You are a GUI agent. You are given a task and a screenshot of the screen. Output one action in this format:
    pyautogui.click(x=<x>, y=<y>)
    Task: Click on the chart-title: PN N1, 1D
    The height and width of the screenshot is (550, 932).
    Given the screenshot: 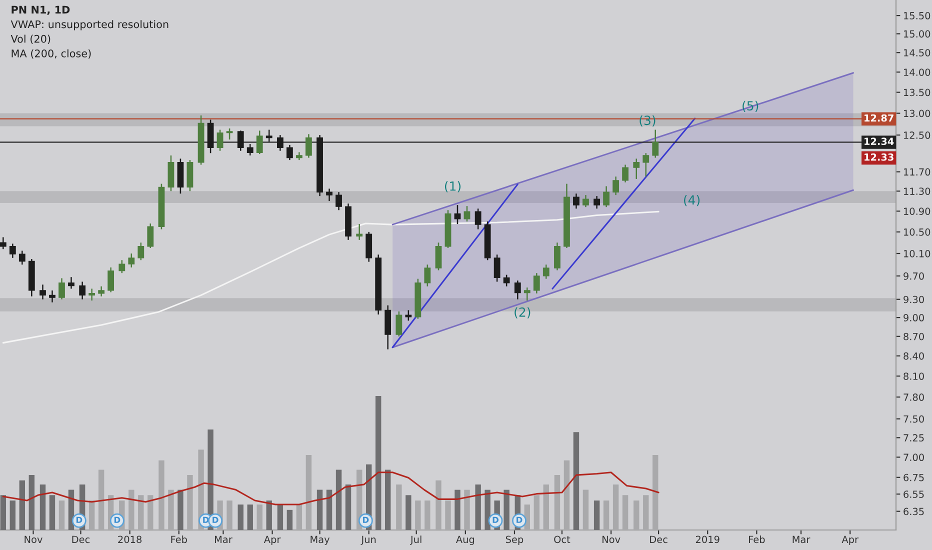 What is the action you would take?
    pyautogui.click(x=41, y=10)
    